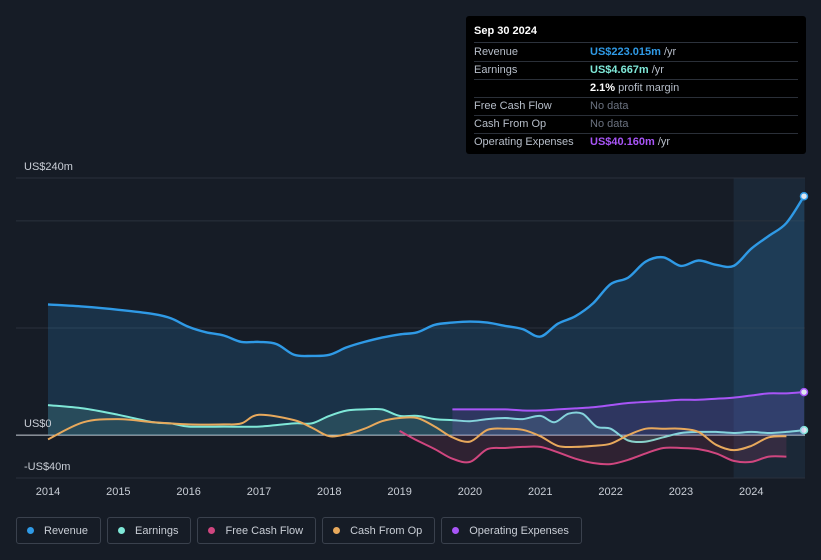 Image resolution: width=821 pixels, height=560 pixels. I want to click on x-tick-label: 2017, so click(259, 492).